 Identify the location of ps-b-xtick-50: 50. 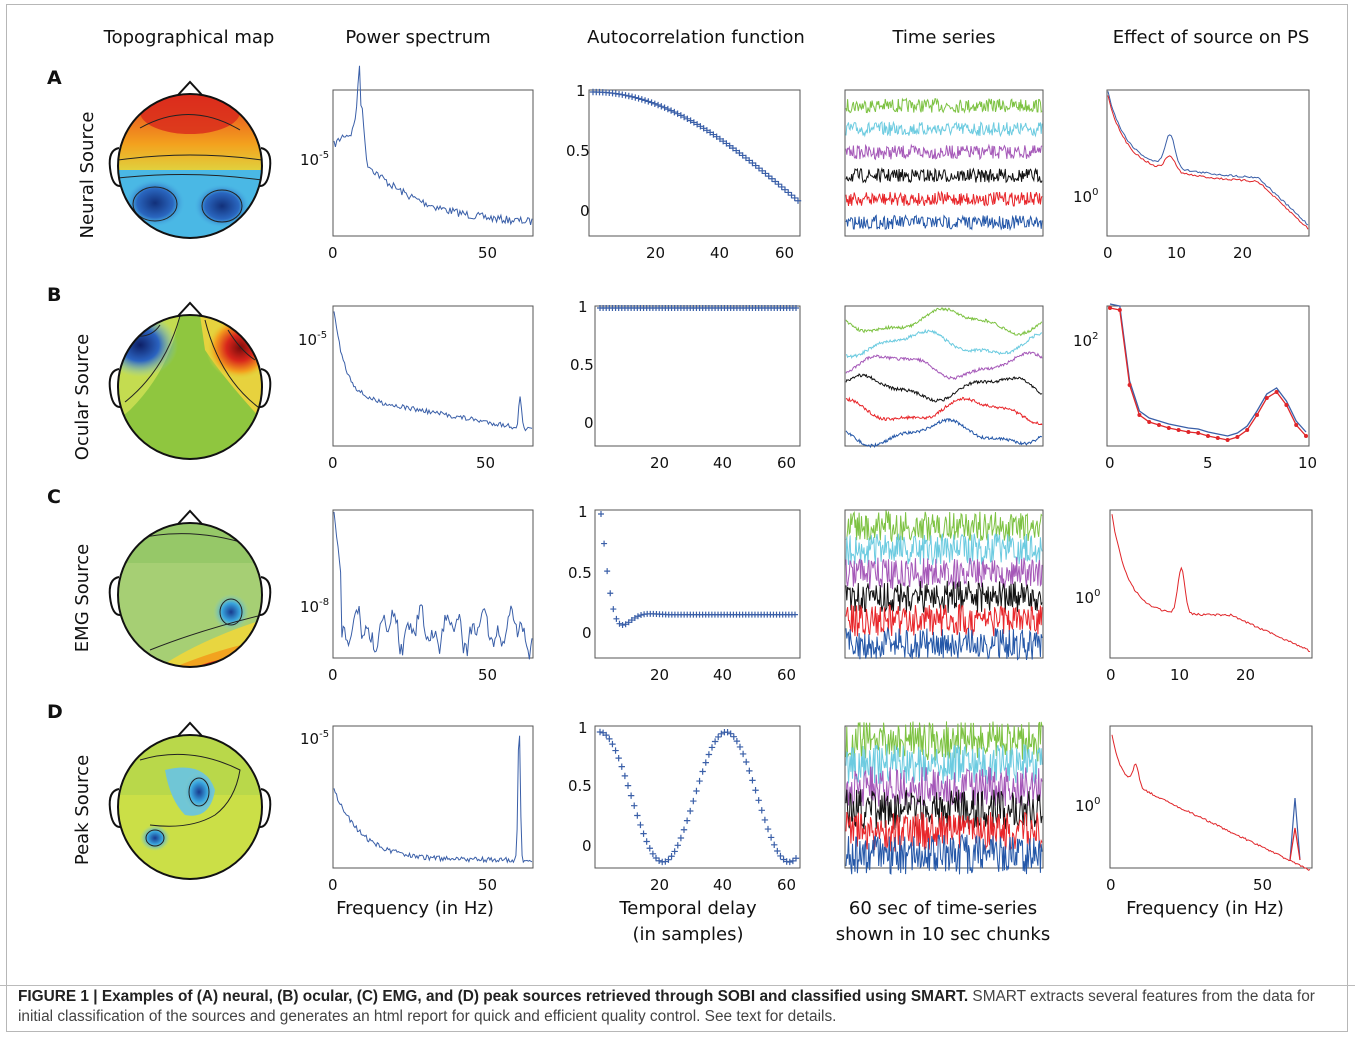
(485, 463).